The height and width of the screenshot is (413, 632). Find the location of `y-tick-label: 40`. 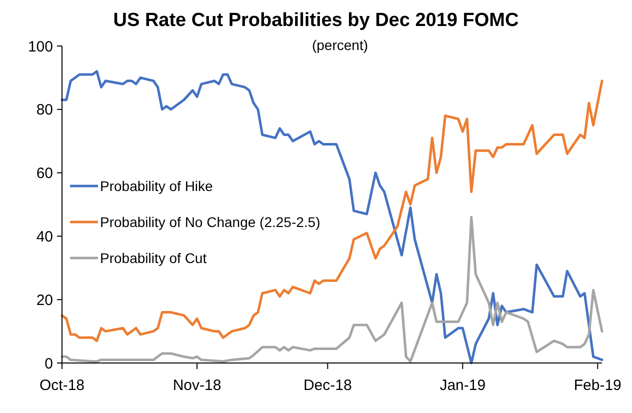

y-tick-label: 40 is located at coordinates (44, 237).